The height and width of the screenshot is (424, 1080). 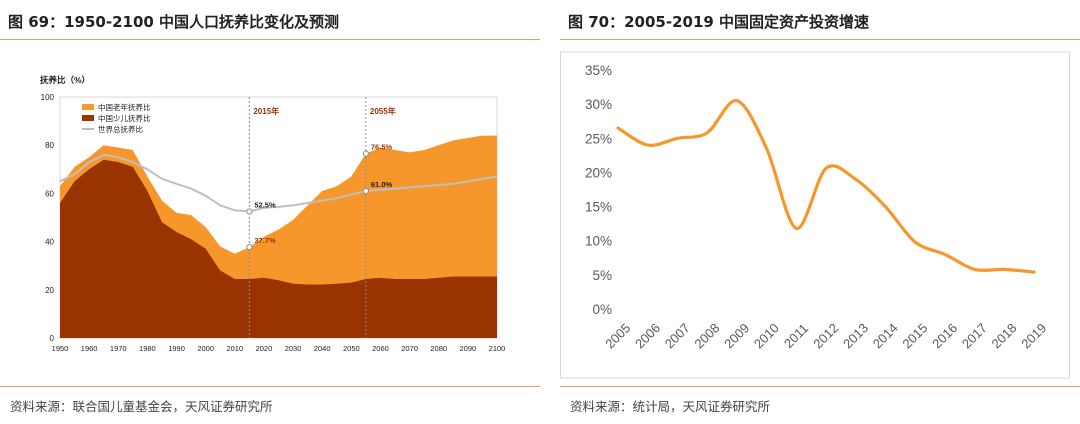 What do you see at coordinates (49, 193) in the screenshot?
I see `y-tick-label: 60` at bounding box center [49, 193].